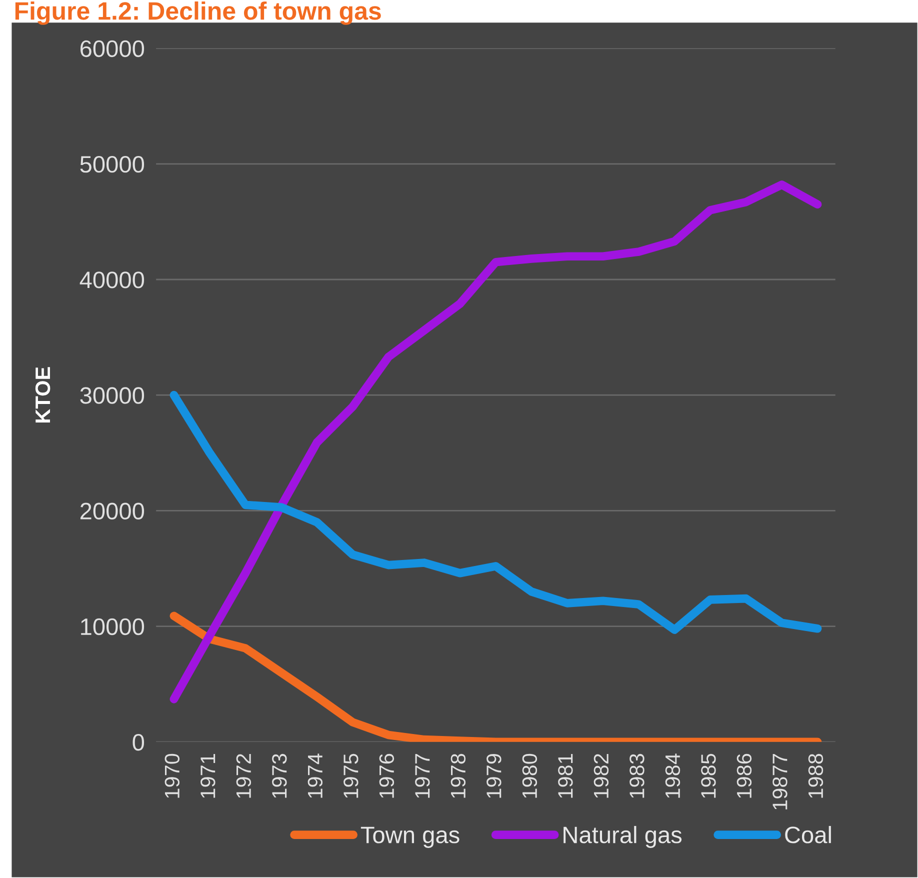 The width and height of the screenshot is (918, 878). What do you see at coordinates (112, 627) in the screenshot?
I see `y-tick-label: 10000` at bounding box center [112, 627].